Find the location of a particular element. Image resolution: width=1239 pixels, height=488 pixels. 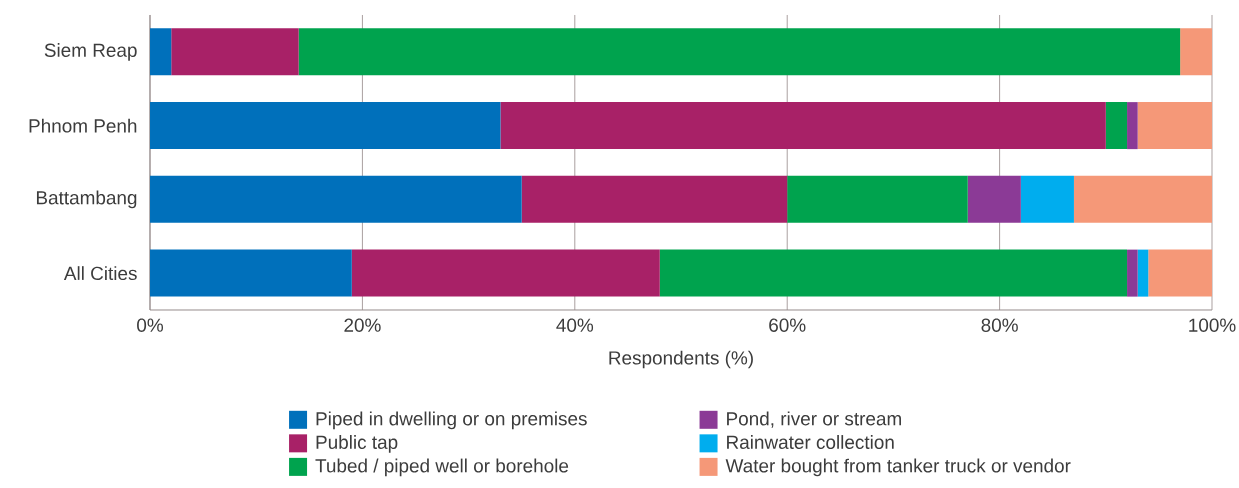

legend-label: Rainwater collection is located at coordinates (810, 442).